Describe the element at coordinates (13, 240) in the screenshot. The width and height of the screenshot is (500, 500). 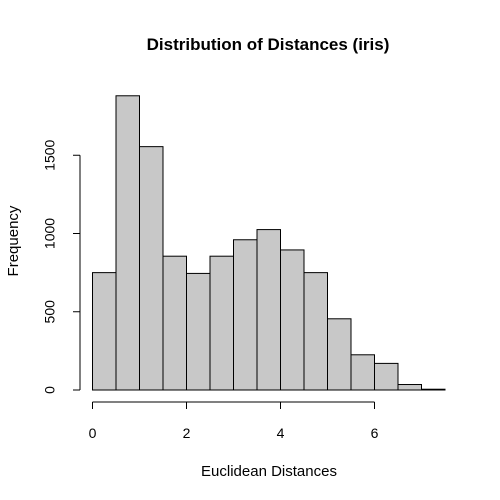
I see `y-axis-title: Frequency` at that location.